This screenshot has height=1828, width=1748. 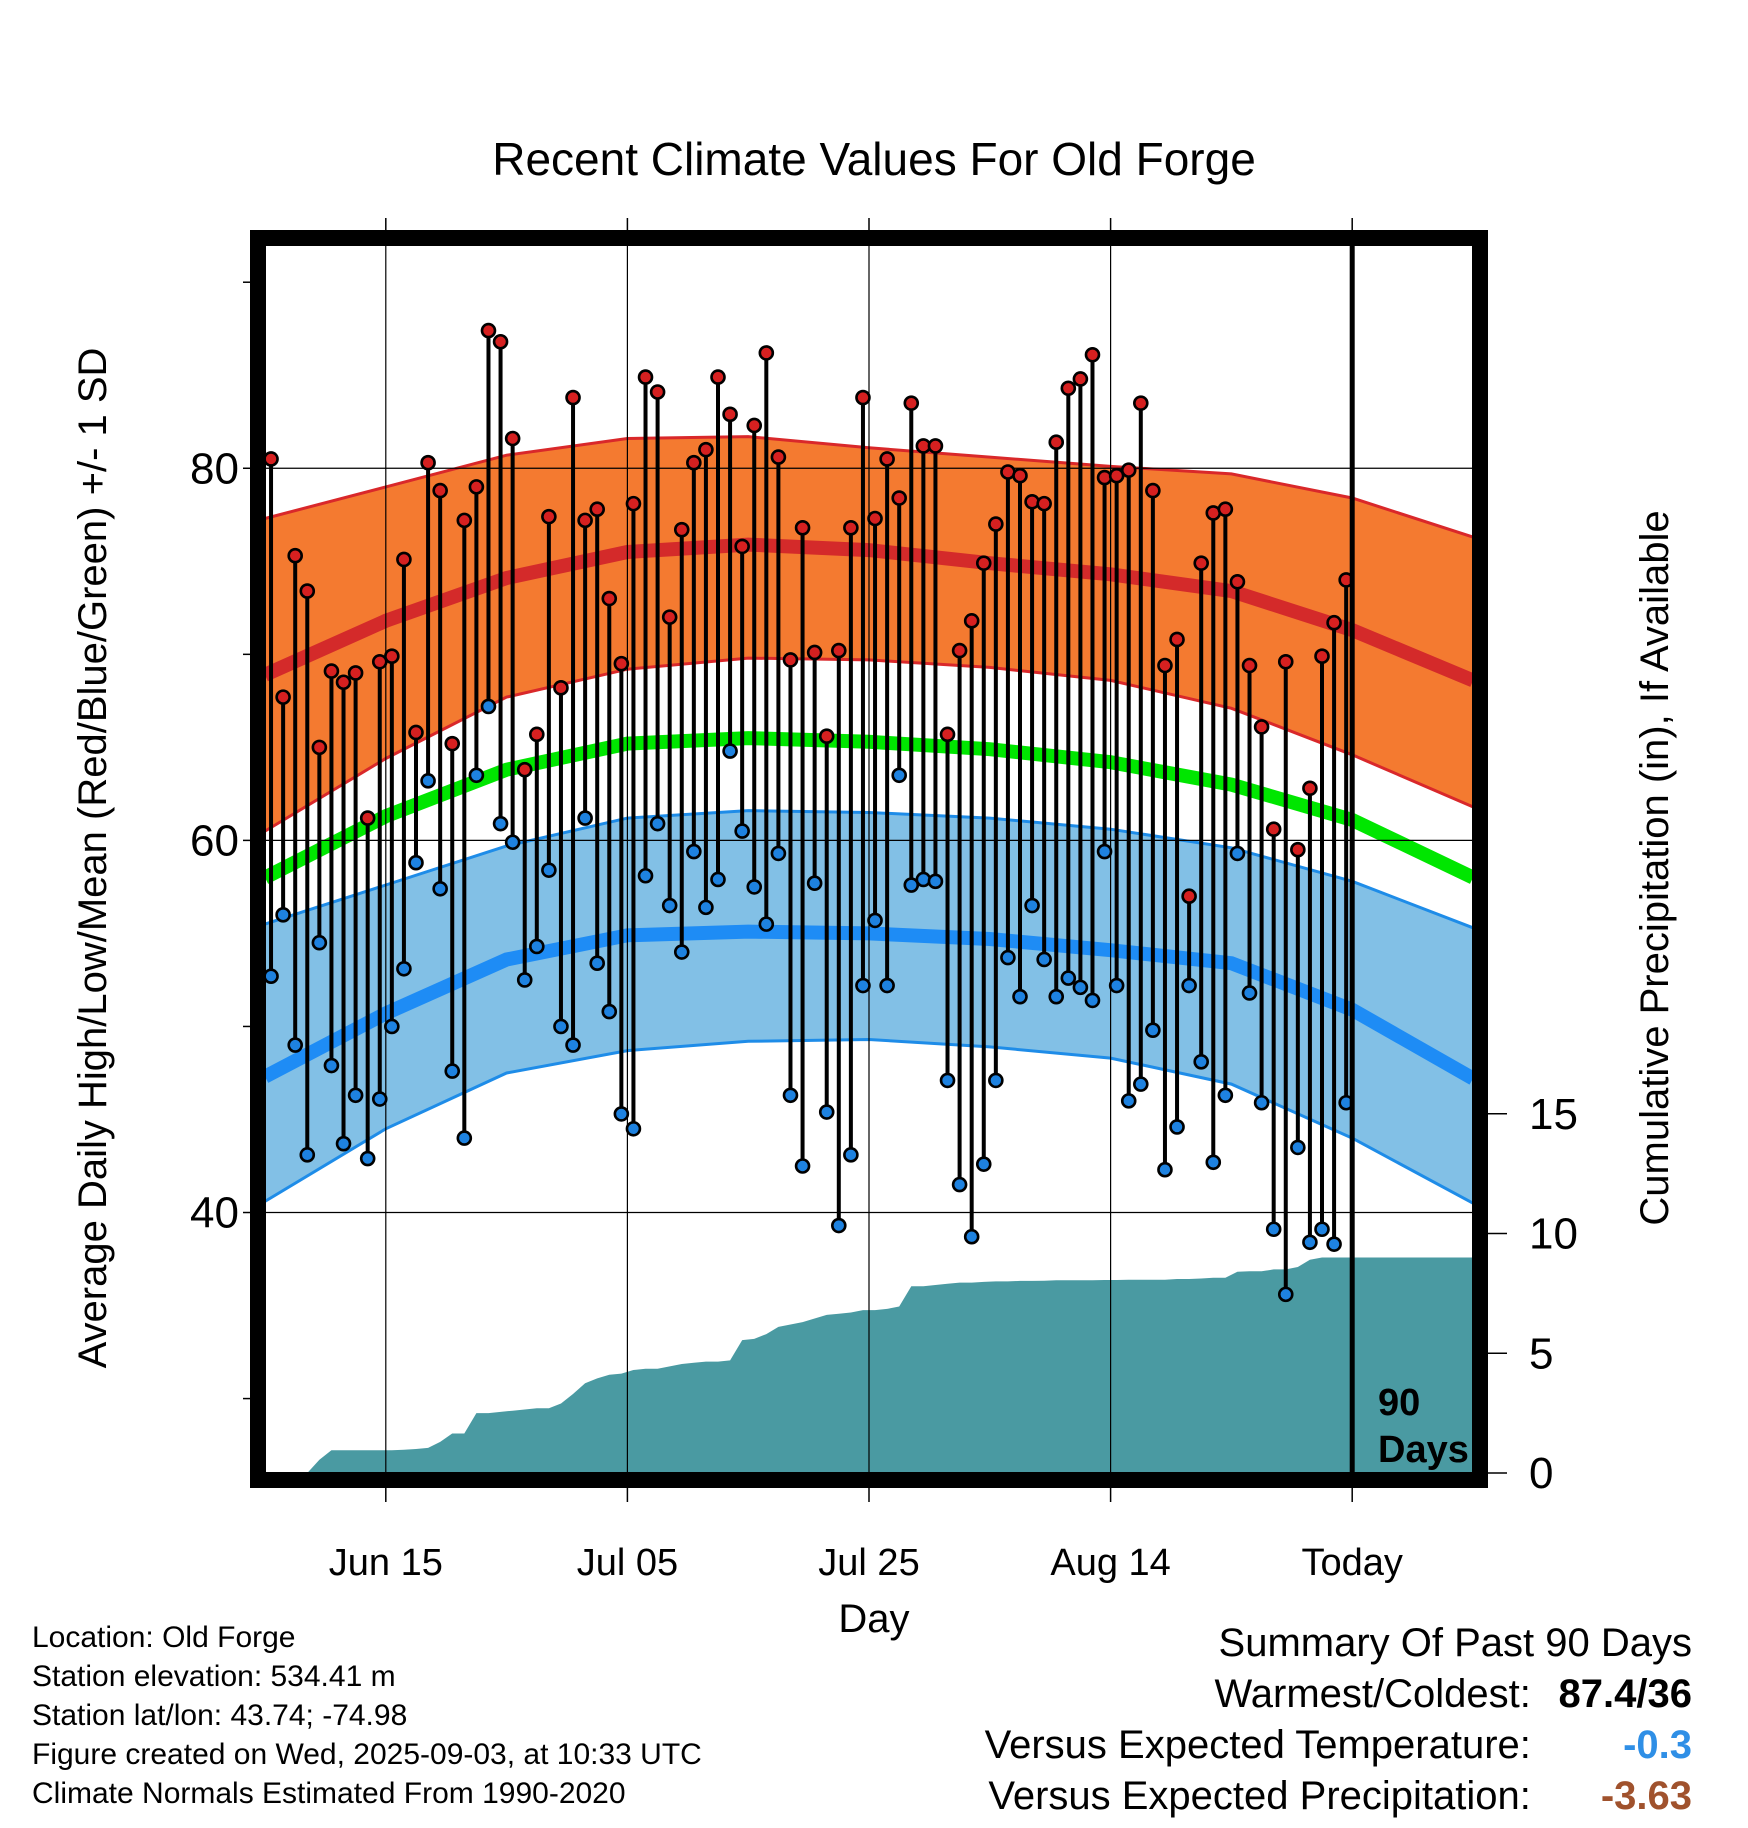 I want to click on precip-value: -3.63, so click(x=1646, y=1796).